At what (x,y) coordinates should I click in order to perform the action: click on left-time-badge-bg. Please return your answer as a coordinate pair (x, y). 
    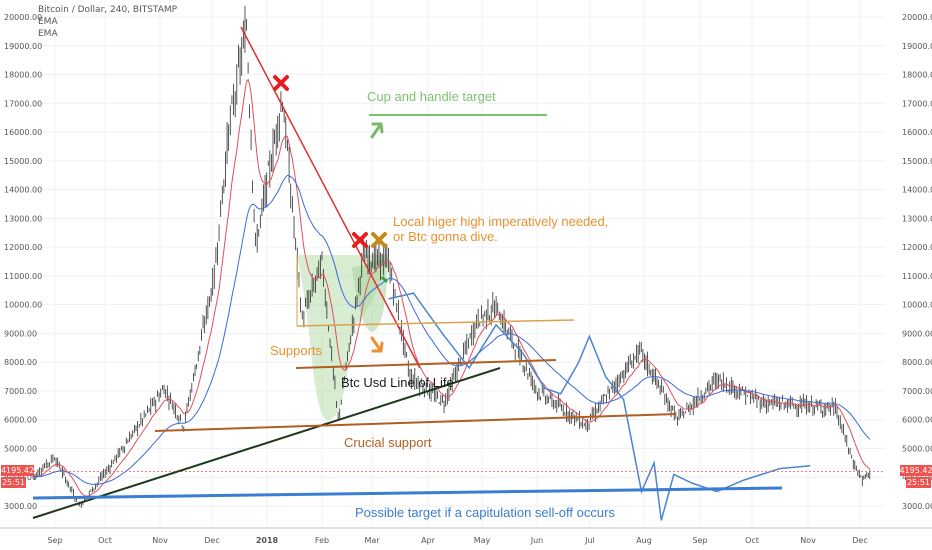
    Looking at the image, I should click on (13, 482).